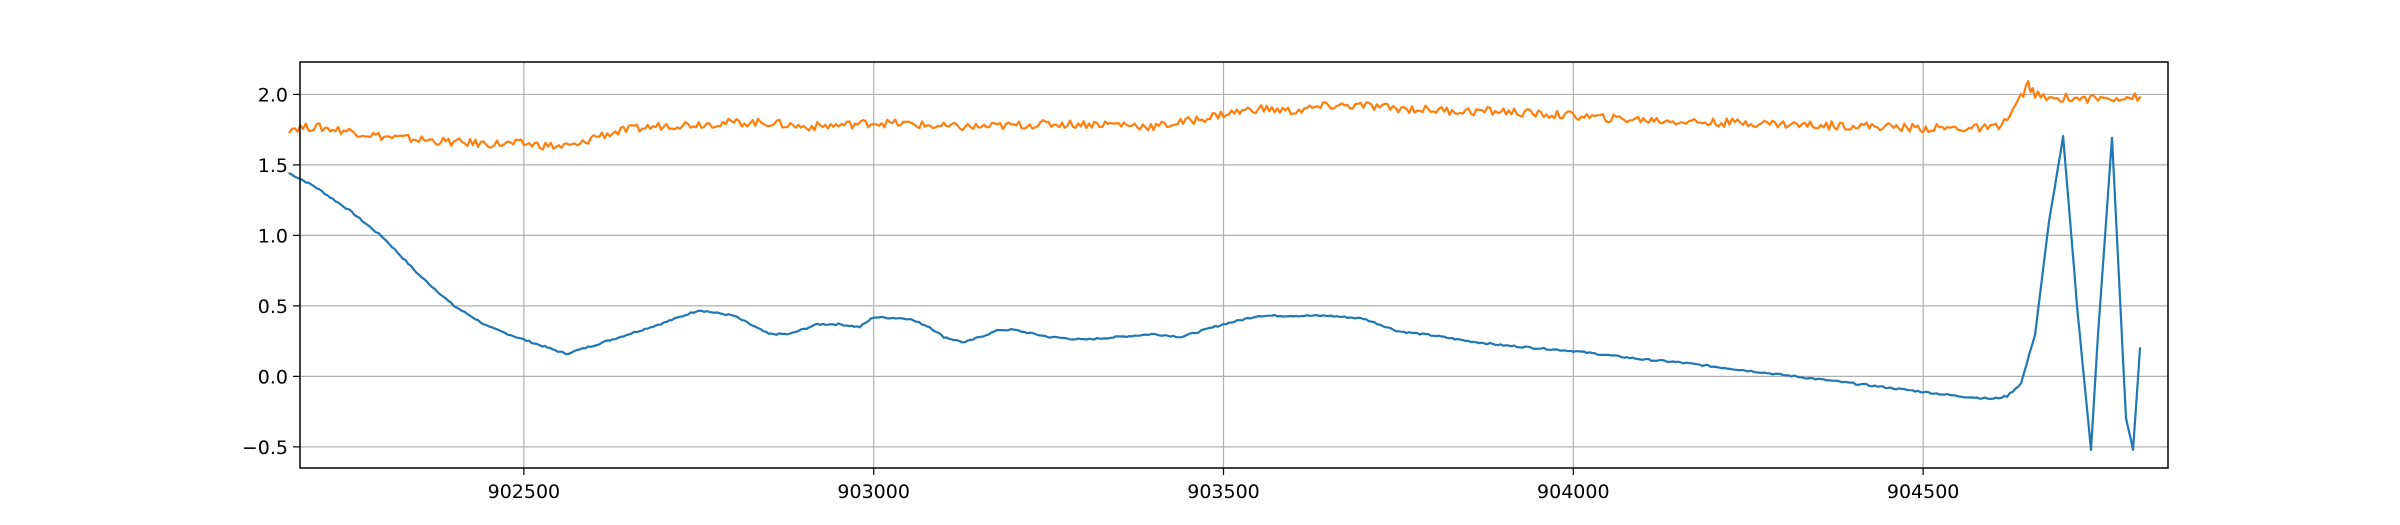 Image resolution: width=2400 pixels, height=525 pixels. Describe the element at coordinates (273, 236) in the screenshot. I see `y-tick-label: 1.0` at that location.